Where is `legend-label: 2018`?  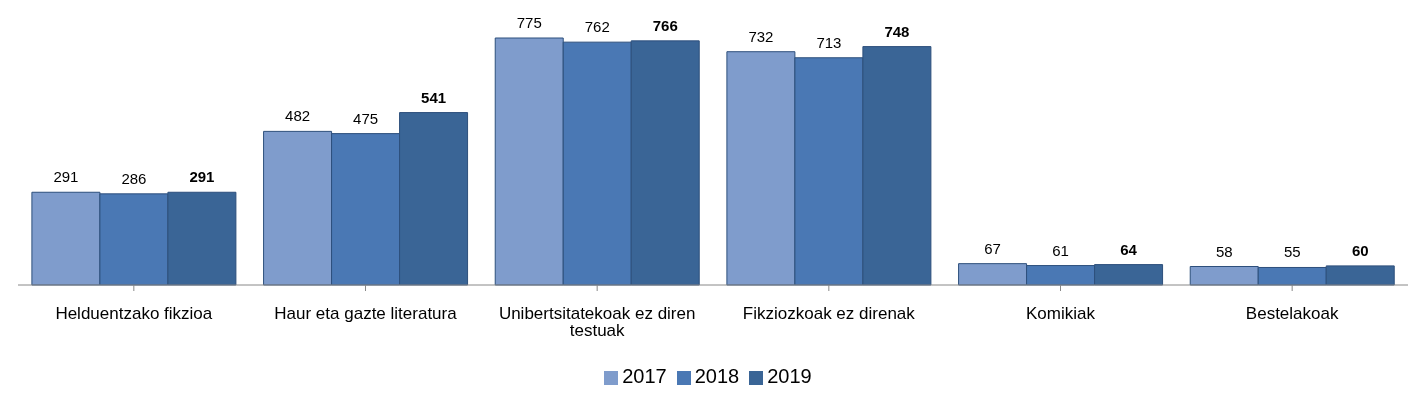 legend-label: 2018 is located at coordinates (717, 376).